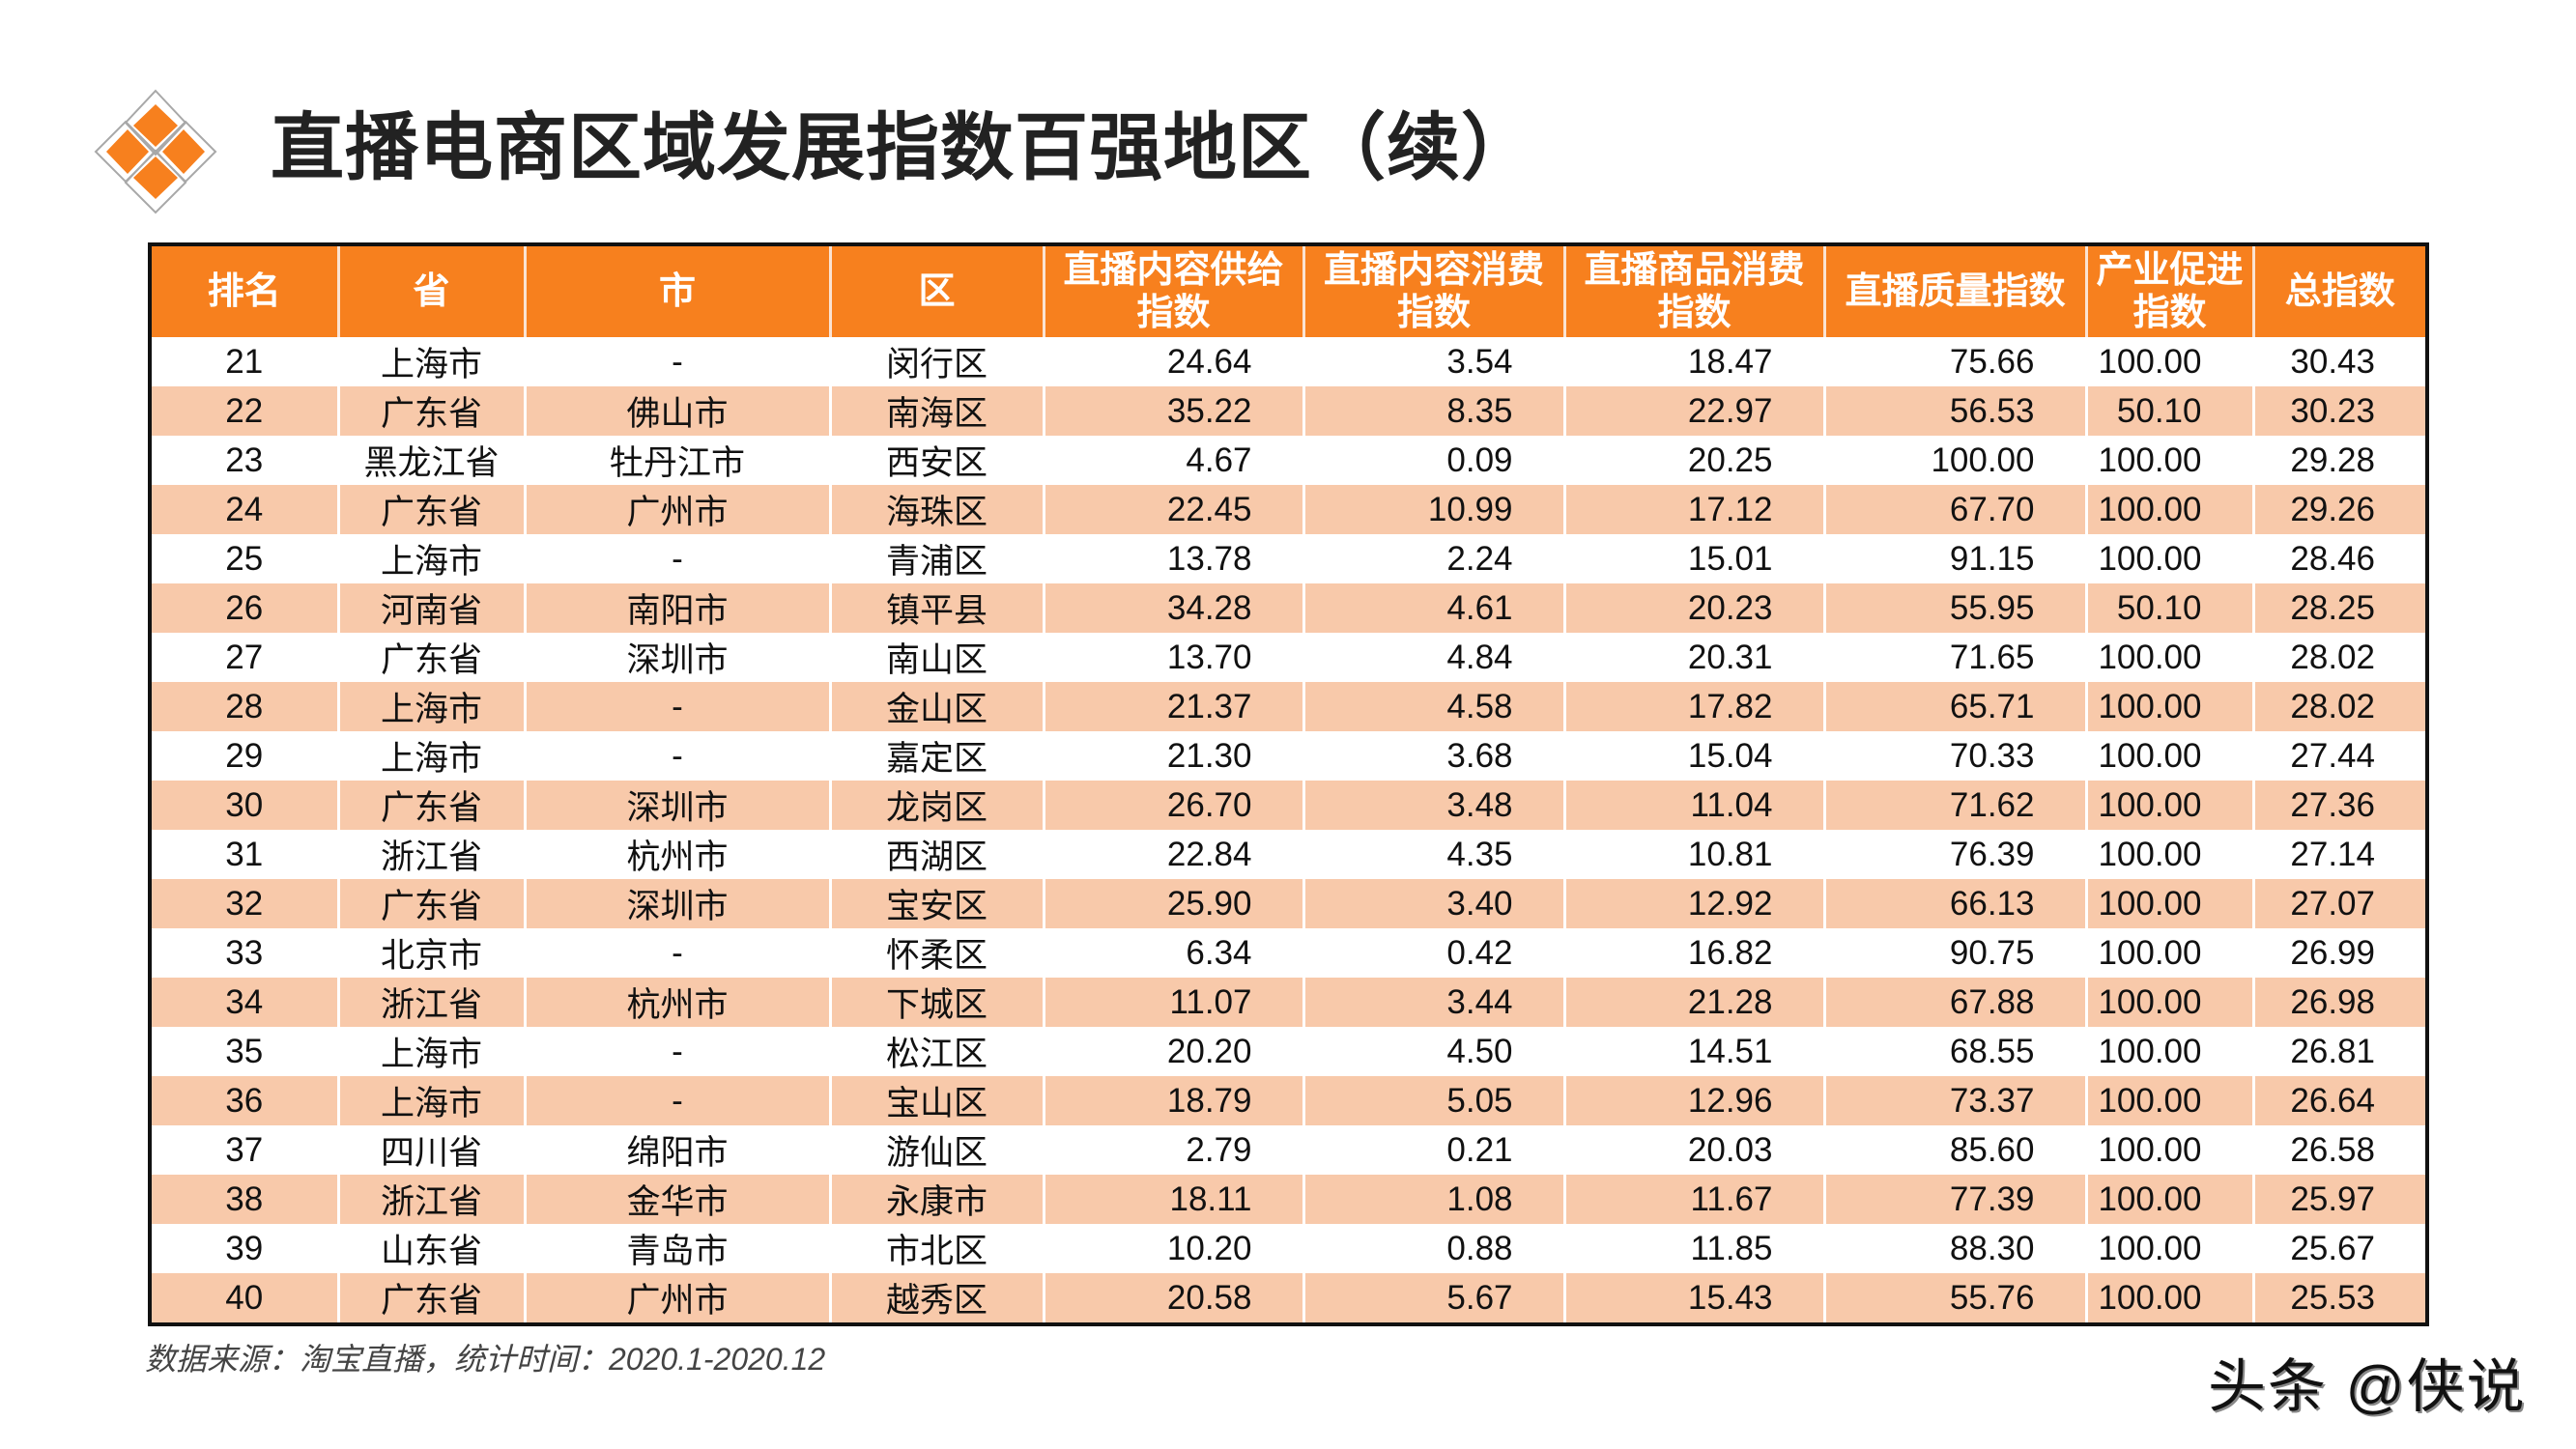 This screenshot has width=2576, height=1449. What do you see at coordinates (2338, 608) in the screenshot?
I see `table-cell: 28.25` at bounding box center [2338, 608].